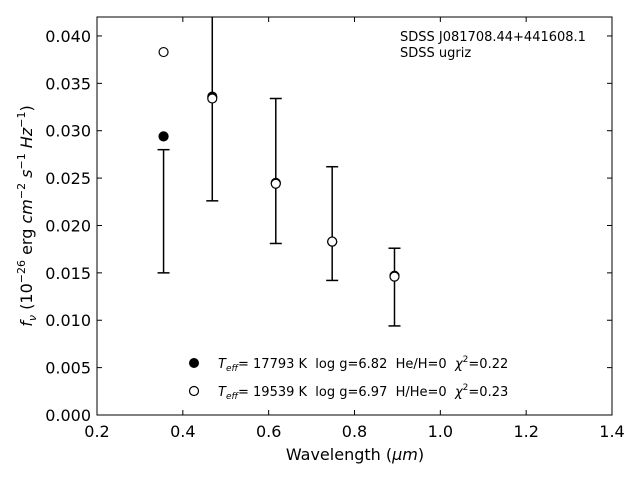 This screenshot has width=640, height=480. I want to click on y-axis-label: fν (10−26 erg cm−2 s−1 Hz−1), so click(27, 215).